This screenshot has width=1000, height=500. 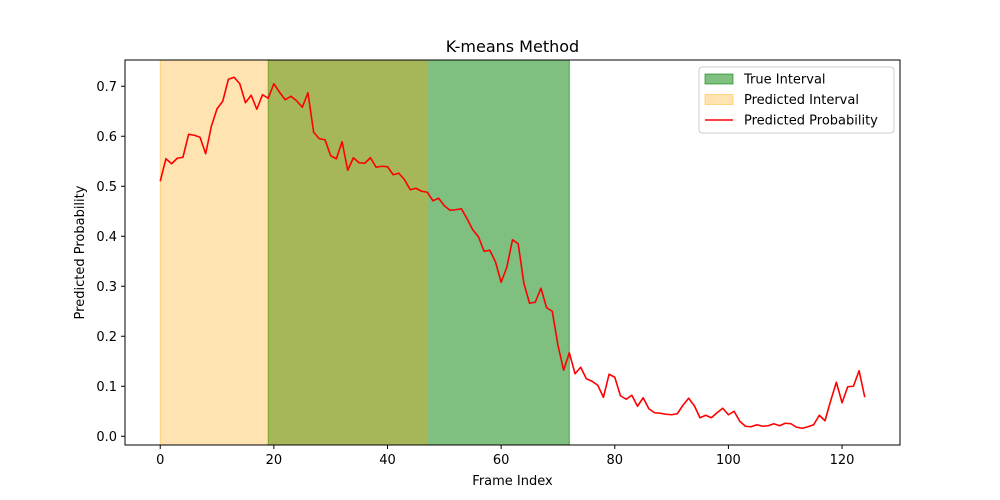 What do you see at coordinates (614, 460) in the screenshot?
I see `x-tick-label-4: 80` at bounding box center [614, 460].